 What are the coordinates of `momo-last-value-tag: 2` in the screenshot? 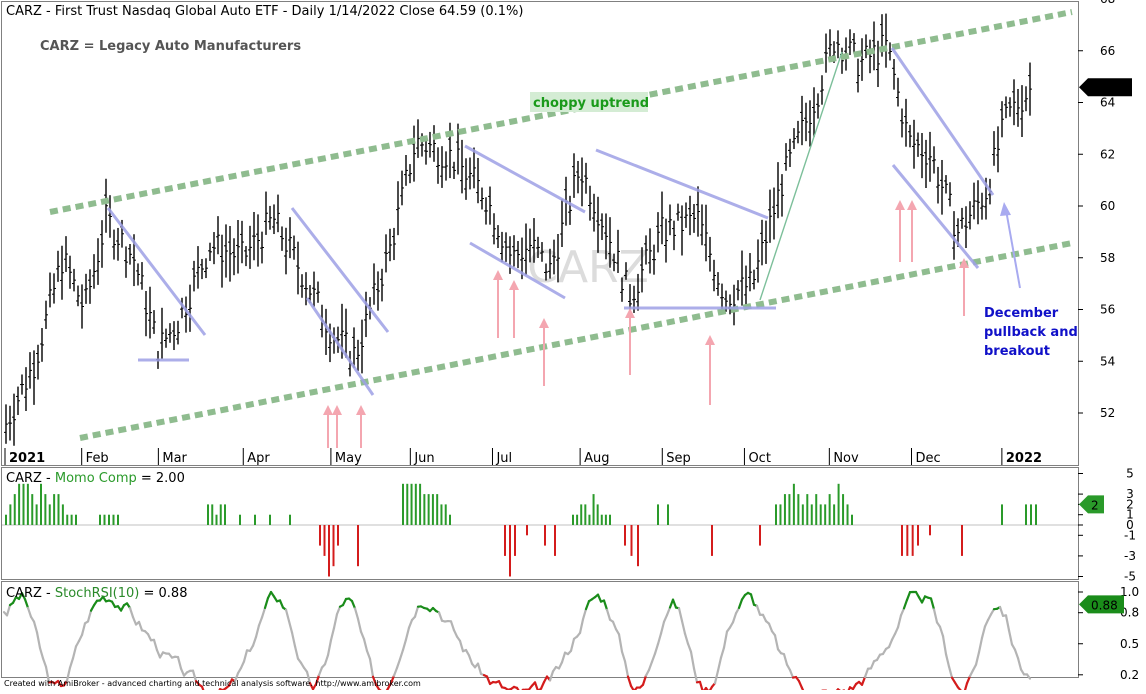 It's located at (1091, 504).